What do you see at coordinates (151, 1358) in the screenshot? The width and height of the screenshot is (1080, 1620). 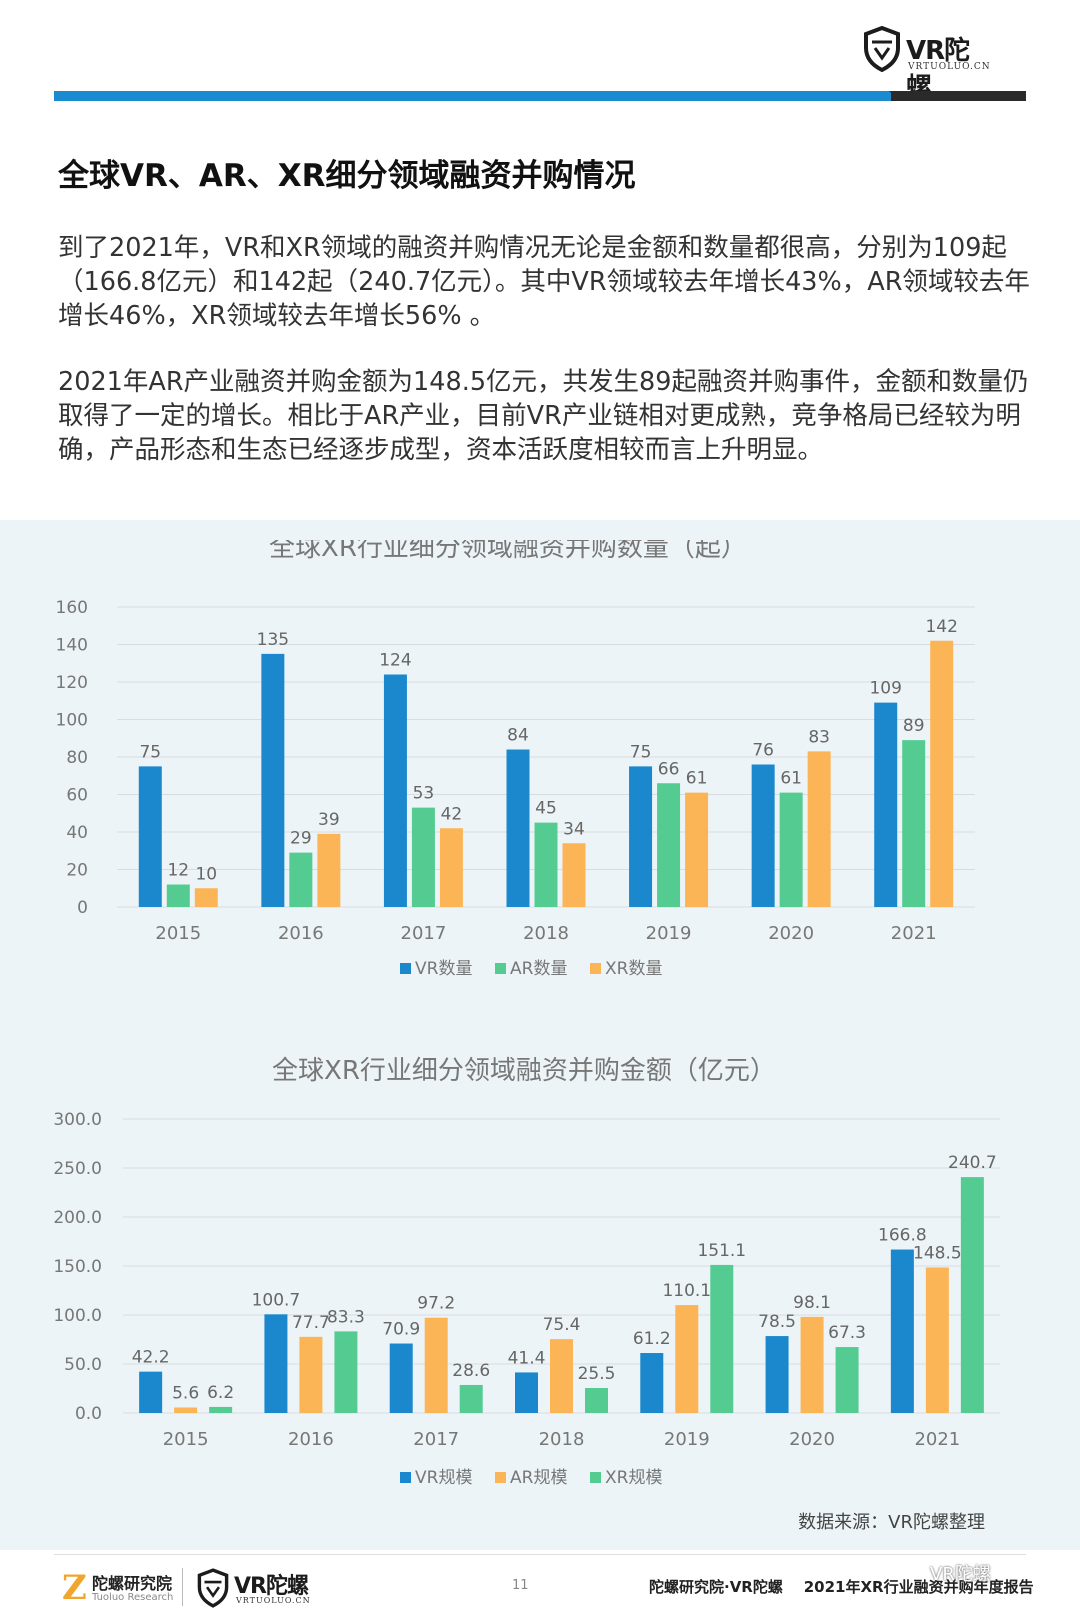 I see `data-label: 42.2` at bounding box center [151, 1358].